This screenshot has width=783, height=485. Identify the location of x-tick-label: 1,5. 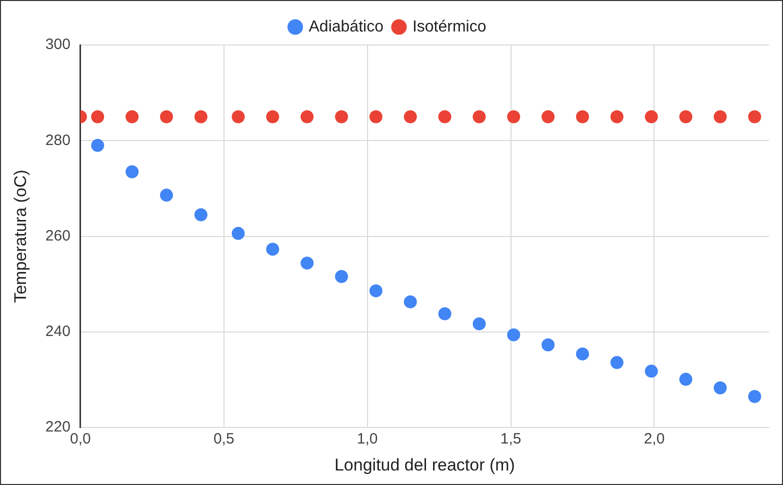
(511, 439).